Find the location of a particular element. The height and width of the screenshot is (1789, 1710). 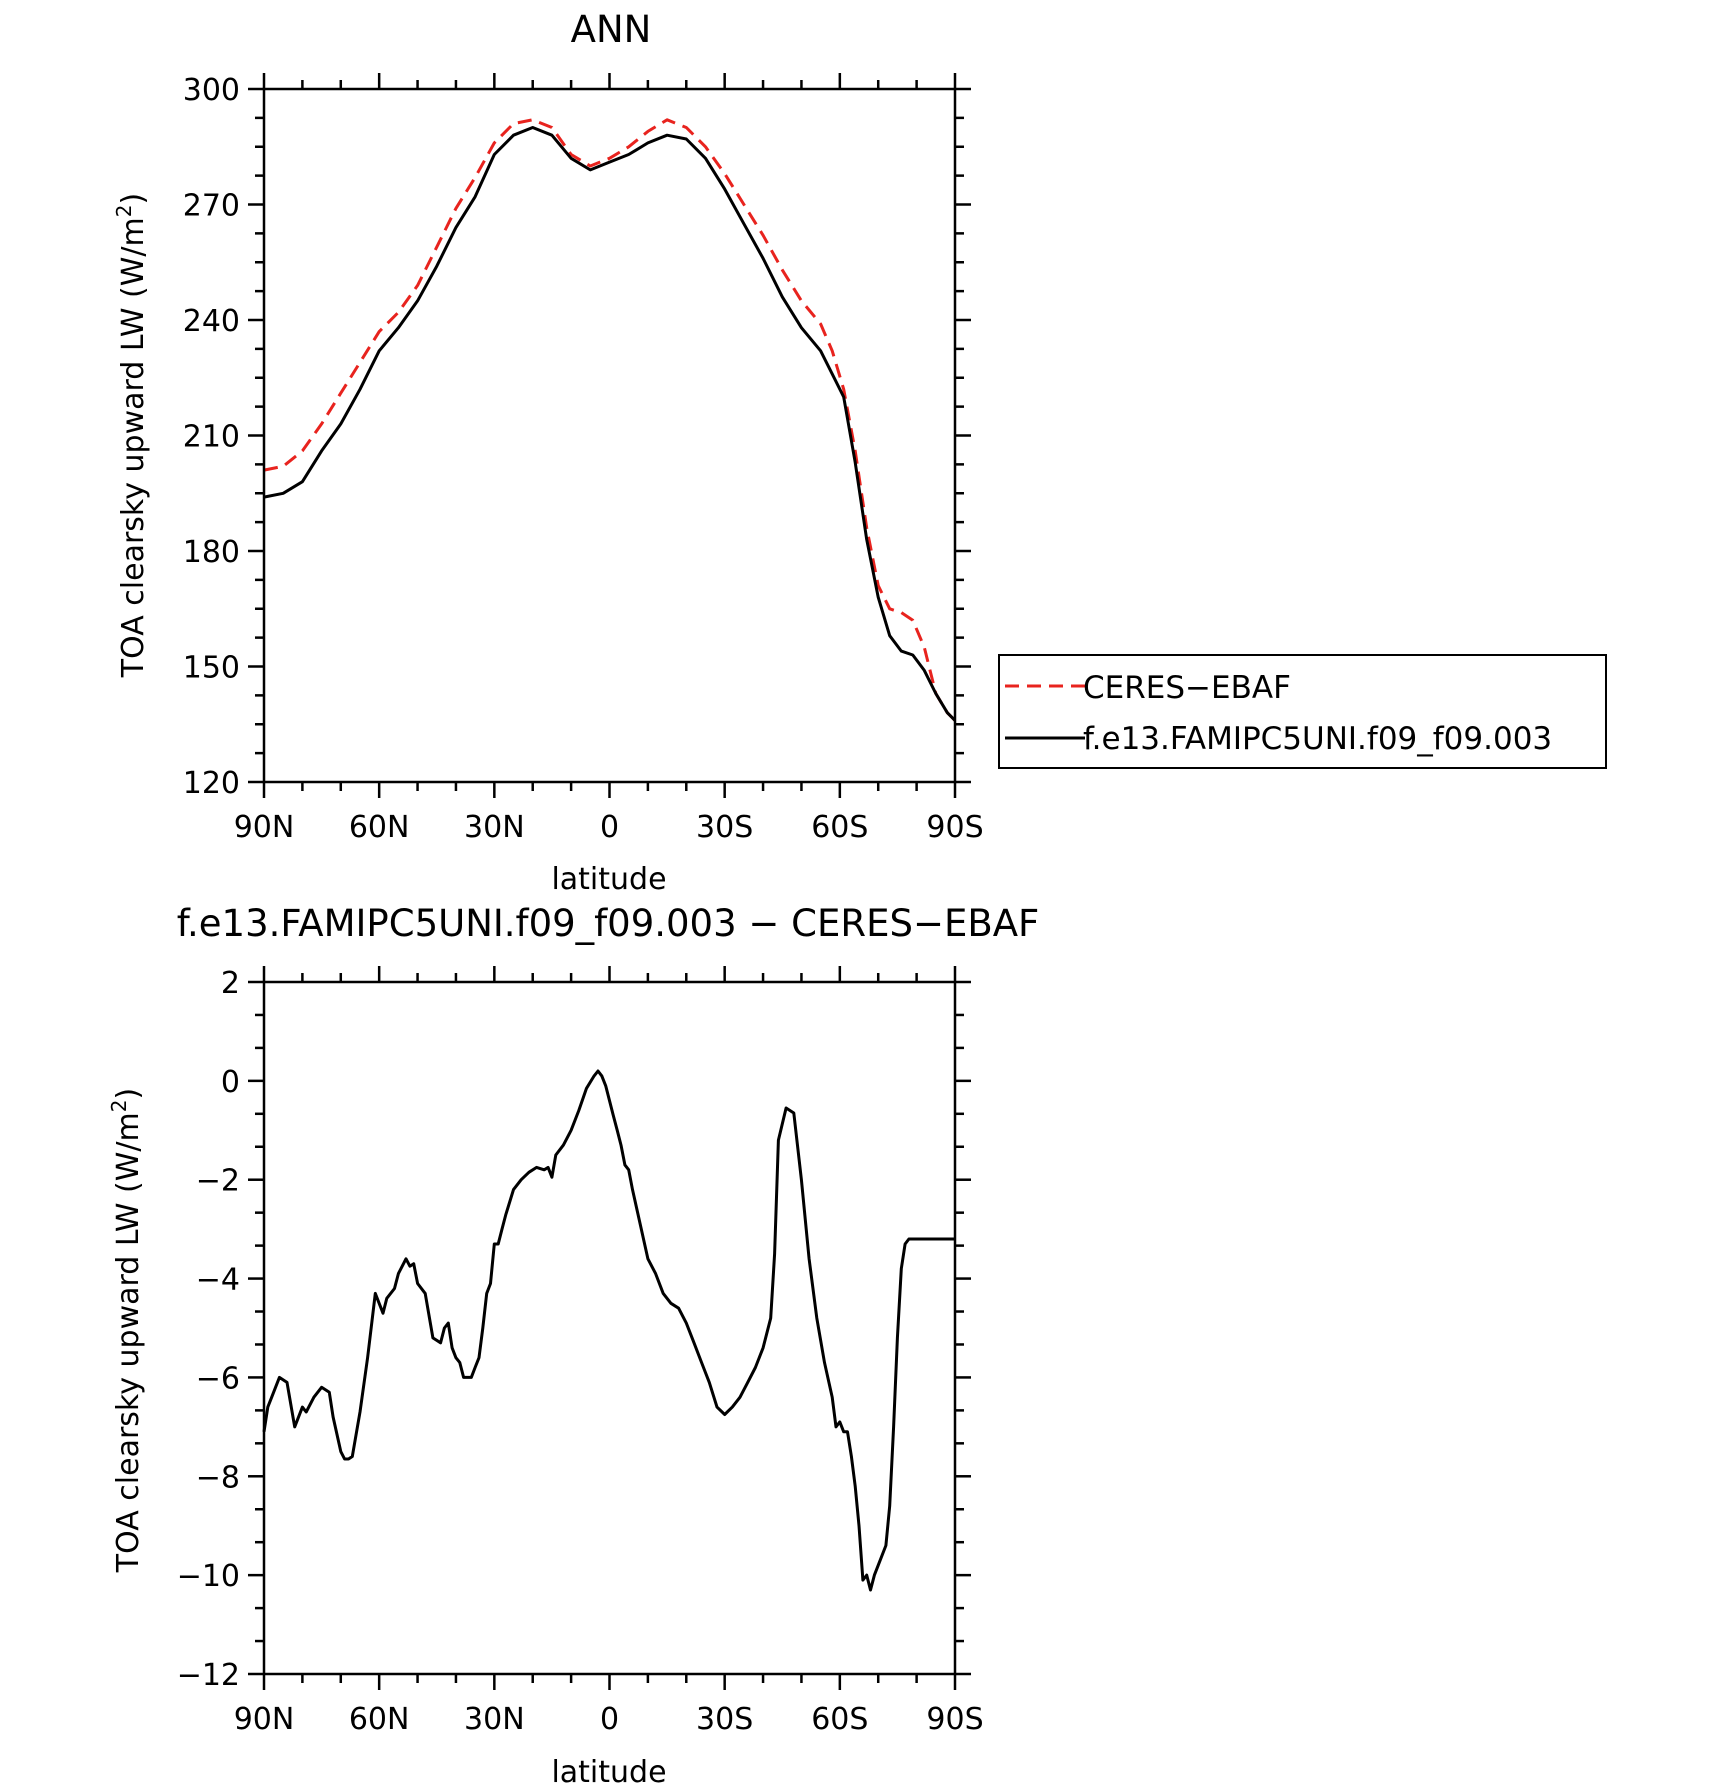

top-y-axis-label-superscript: 2 is located at coordinates (124, 211).